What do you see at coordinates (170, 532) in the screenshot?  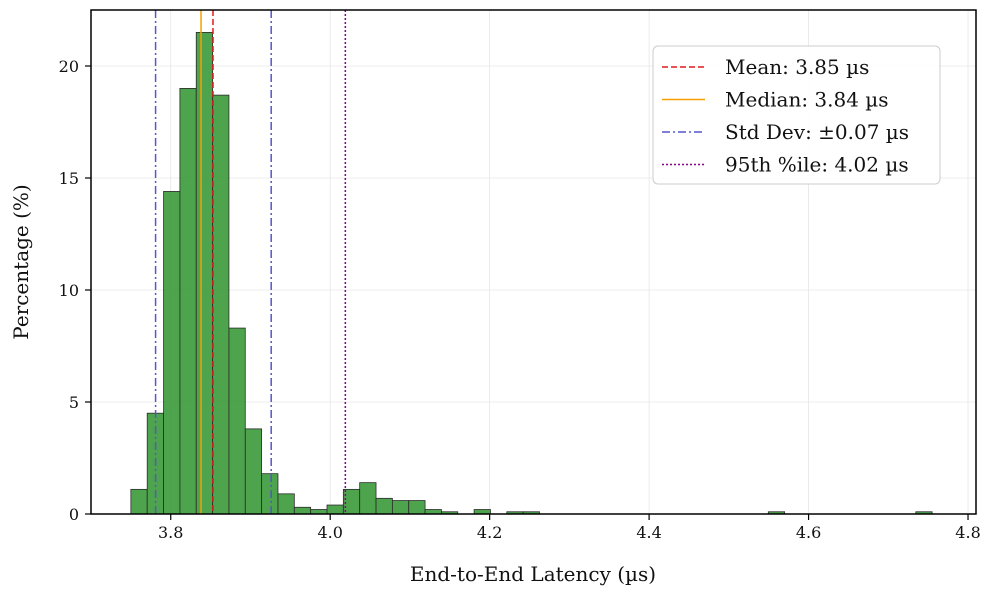 I see `x-tick-label: 3.8` at bounding box center [170, 532].